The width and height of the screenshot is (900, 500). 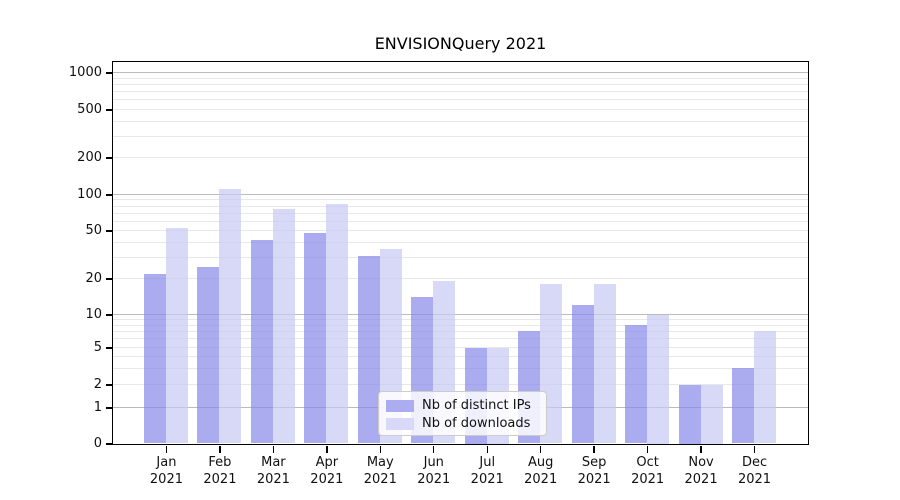 What do you see at coordinates (85, 72) in the screenshot?
I see `y-tick-label: 1000` at bounding box center [85, 72].